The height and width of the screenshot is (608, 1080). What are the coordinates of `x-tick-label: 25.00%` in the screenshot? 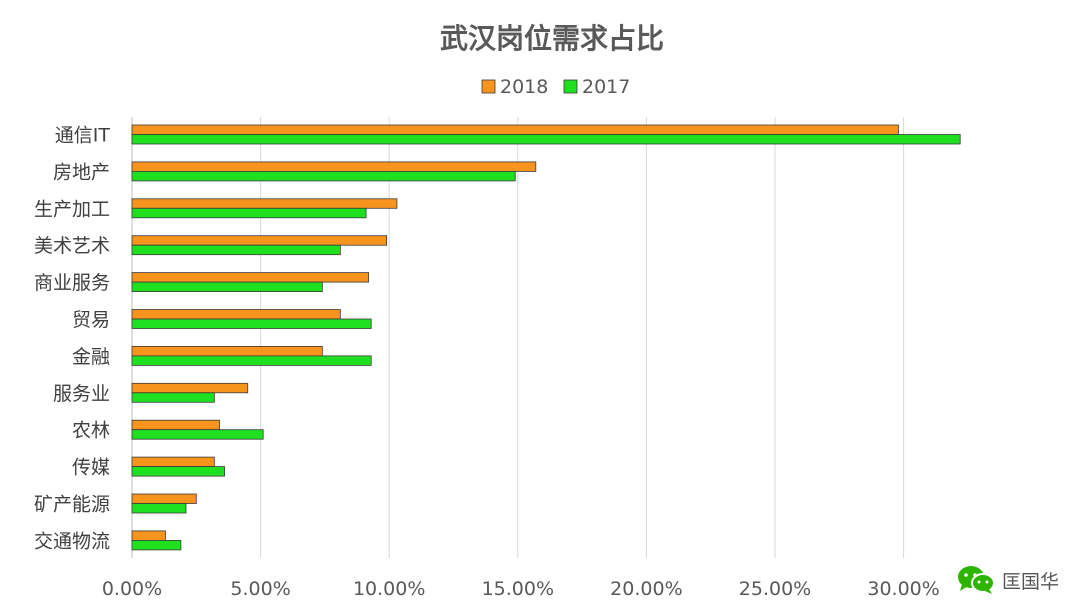 It's located at (775, 589).